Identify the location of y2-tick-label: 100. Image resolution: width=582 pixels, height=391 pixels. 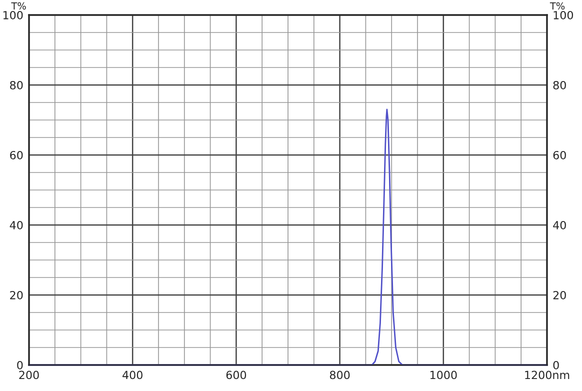
(564, 15).